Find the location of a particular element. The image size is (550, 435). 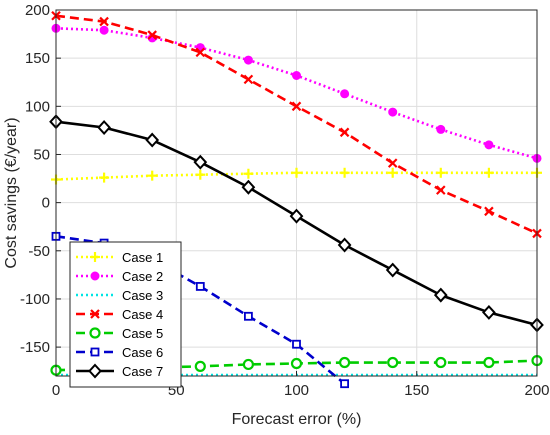

legend-label: Case 4 is located at coordinates (142, 314).